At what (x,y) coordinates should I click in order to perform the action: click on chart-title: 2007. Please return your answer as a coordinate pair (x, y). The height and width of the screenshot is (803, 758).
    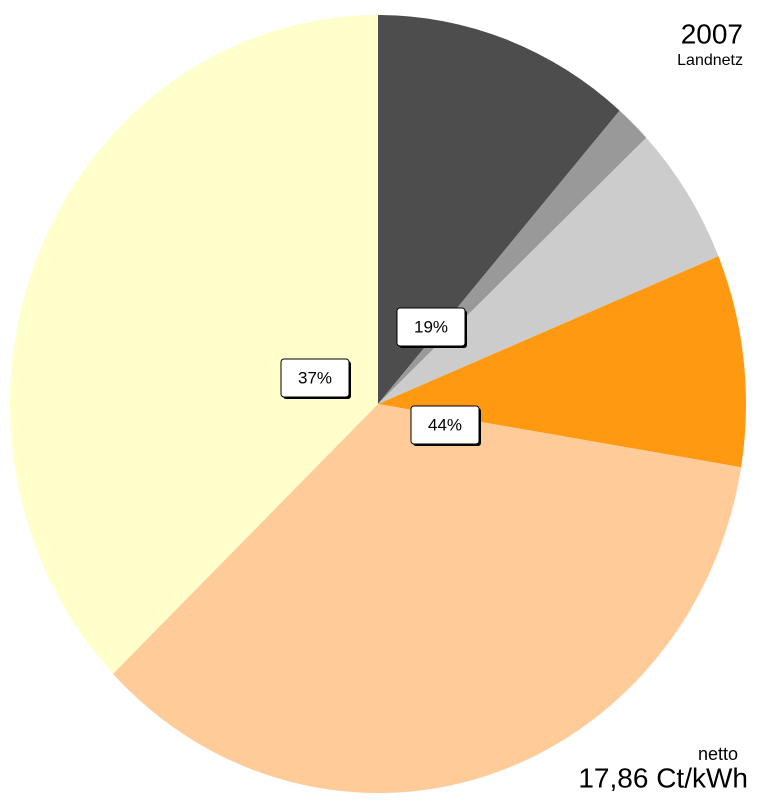
    Looking at the image, I should click on (712, 33).